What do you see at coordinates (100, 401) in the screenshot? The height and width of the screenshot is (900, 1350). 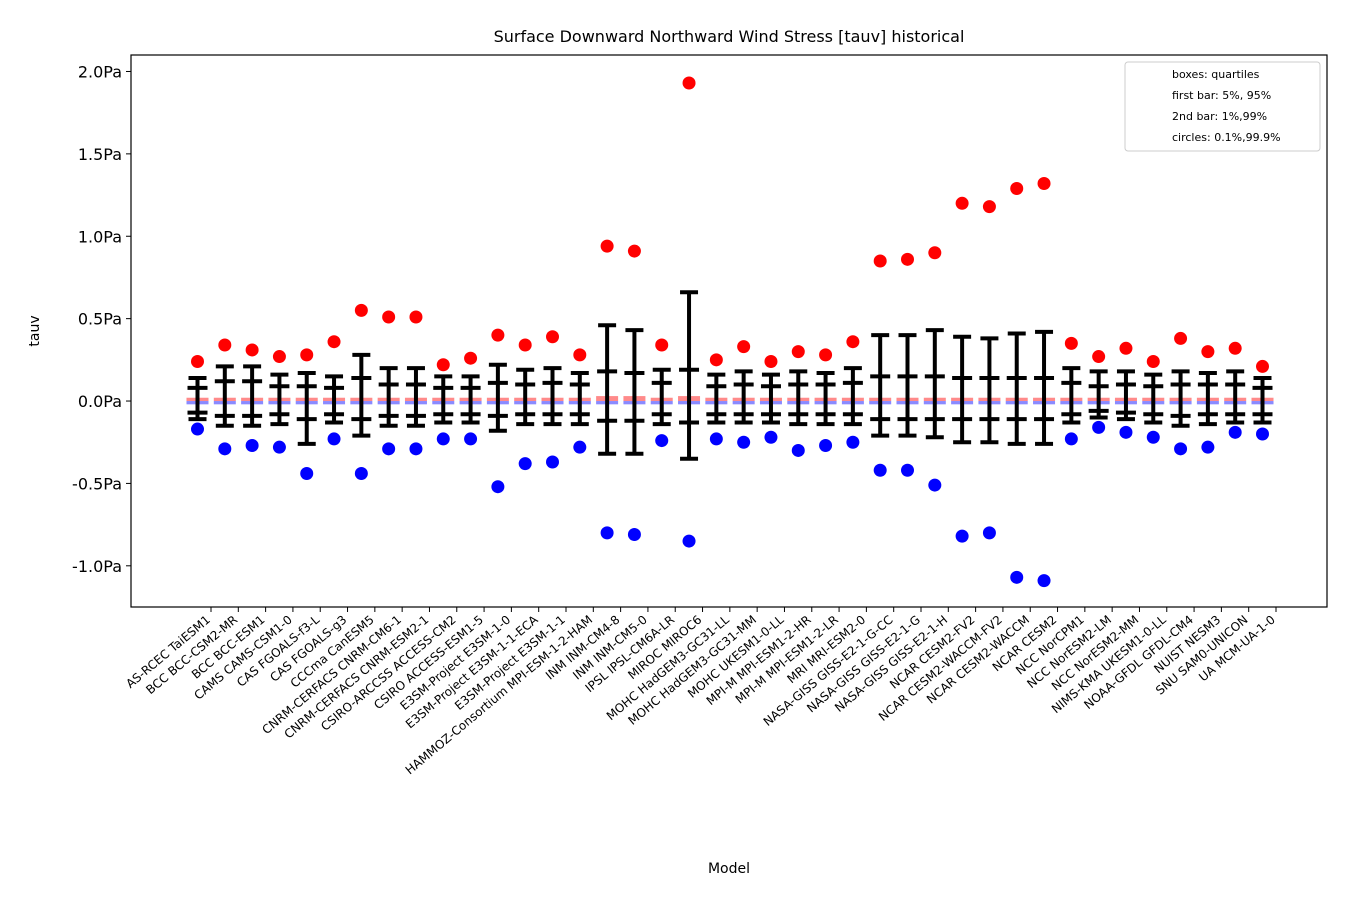 I see `y-tick-label: 0.0Pa` at bounding box center [100, 401].